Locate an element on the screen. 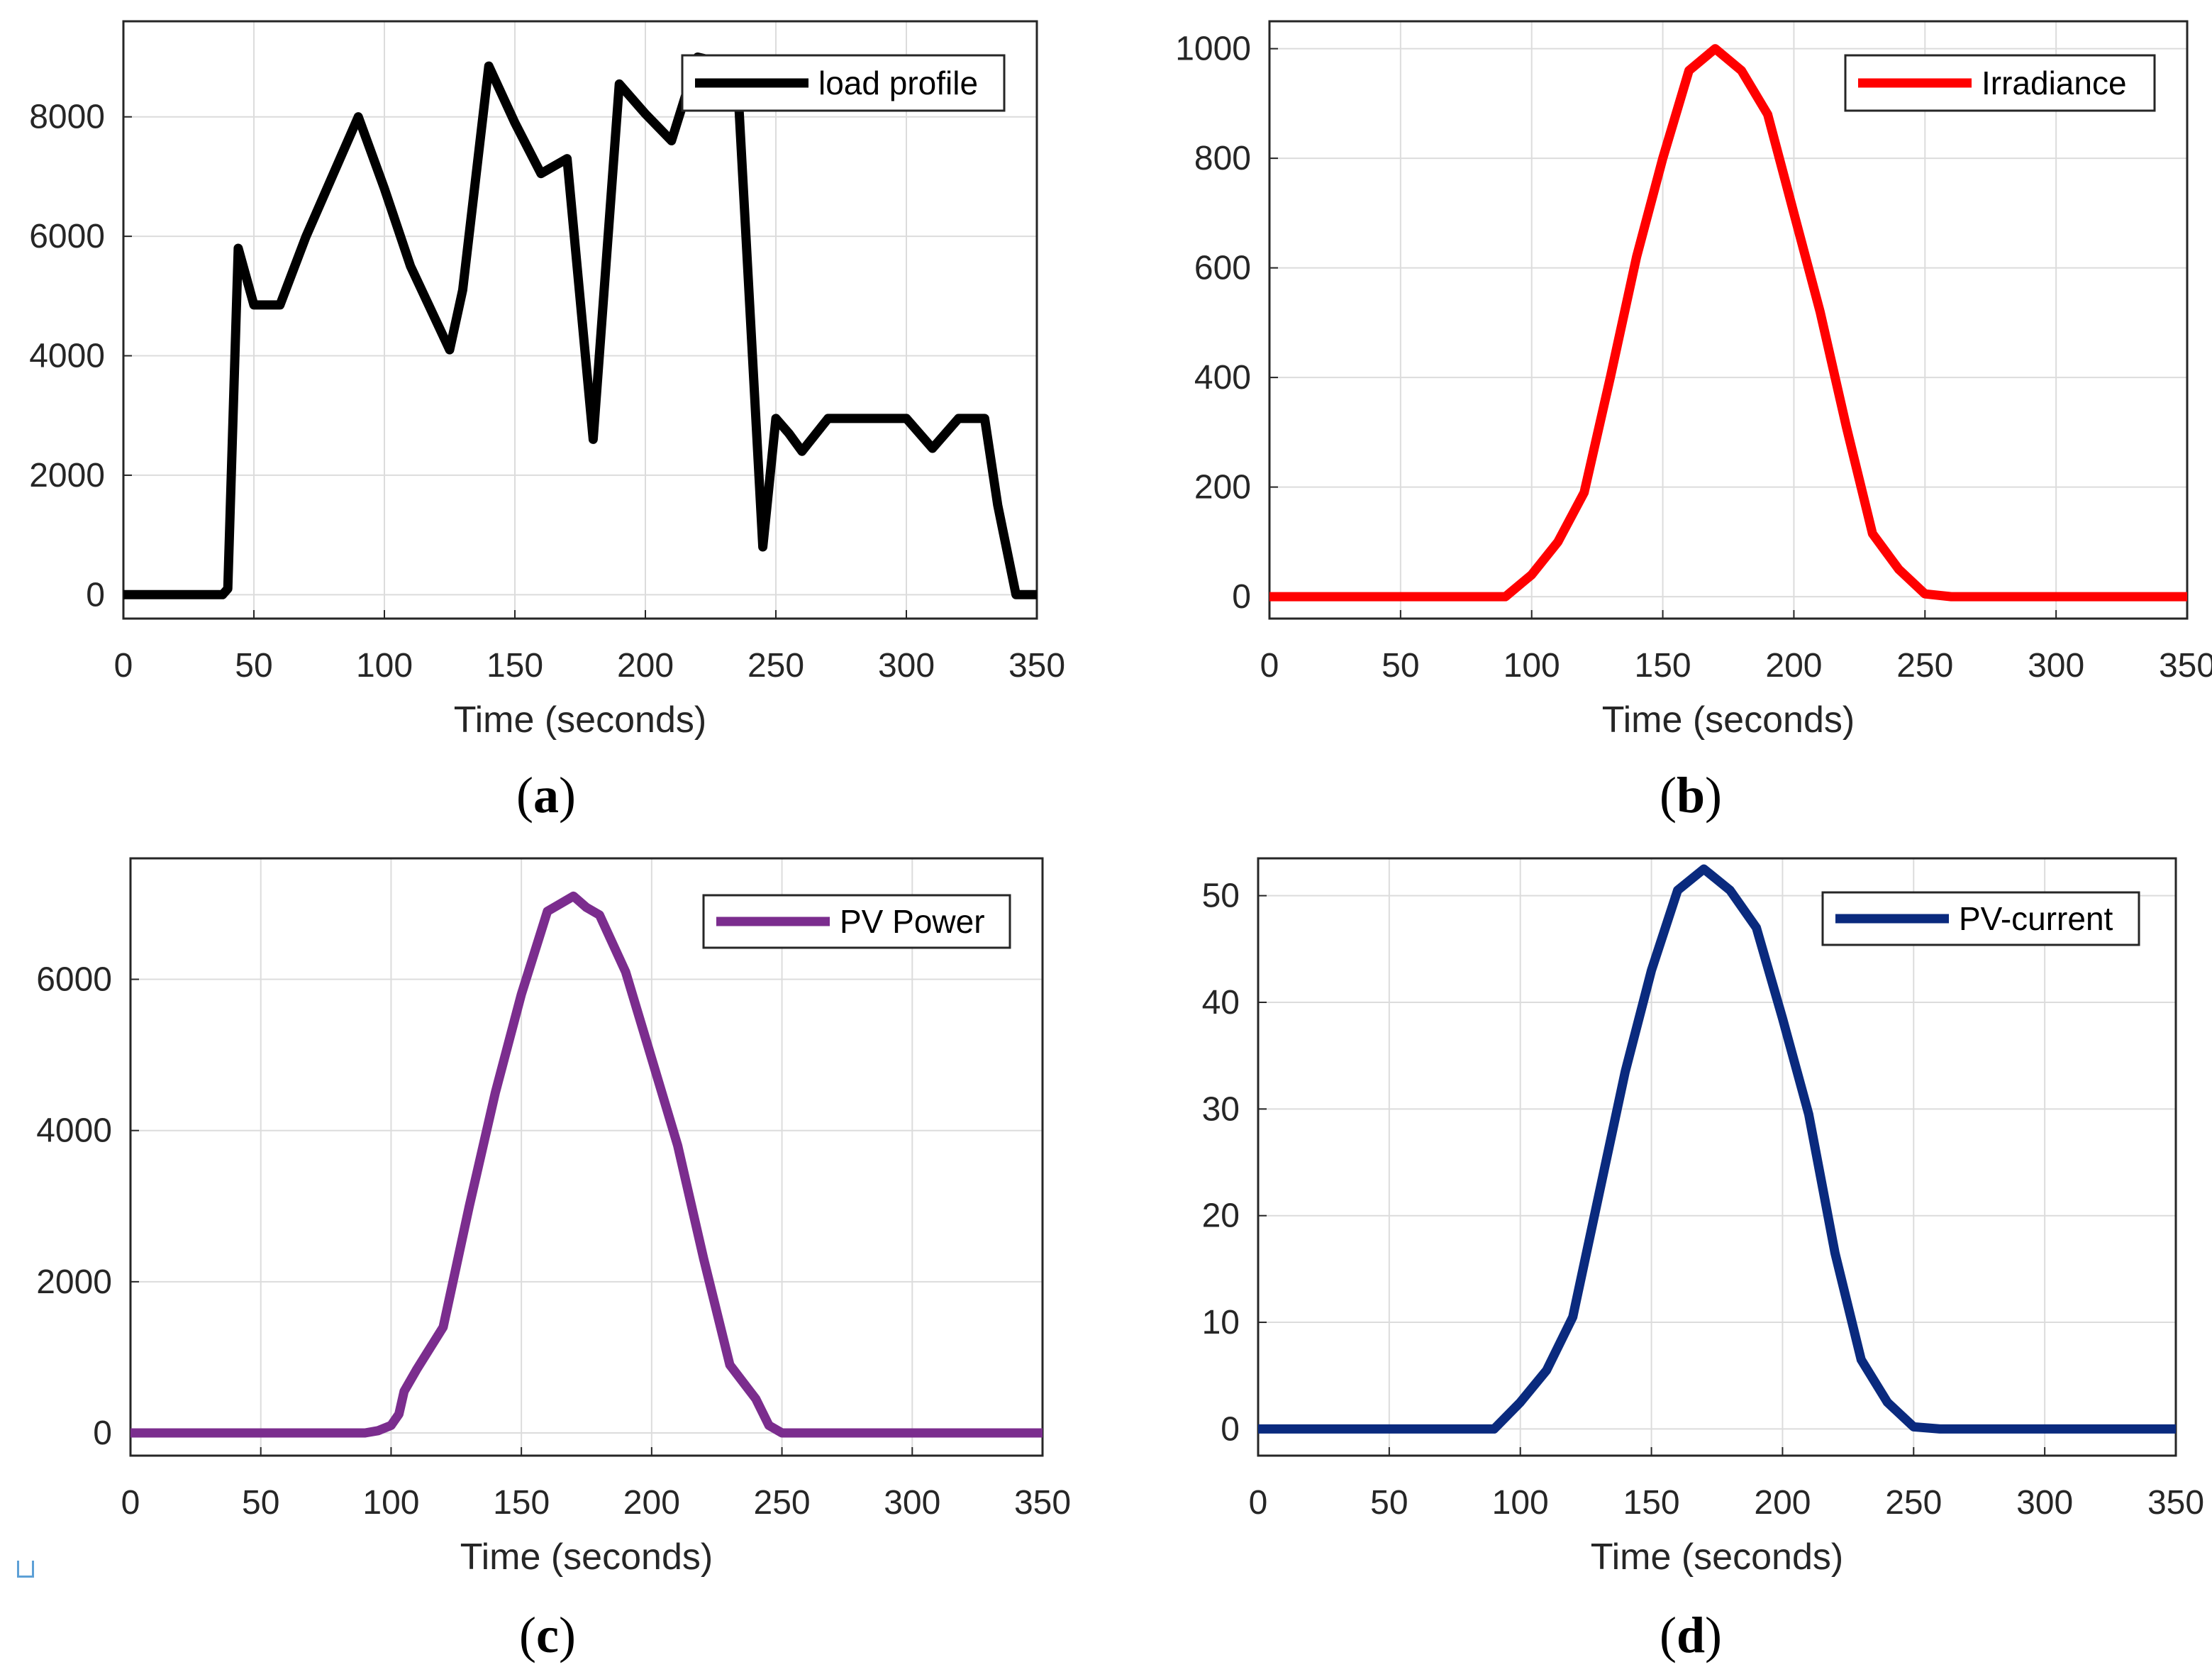 The height and width of the screenshot is (1672, 2212). panel-letter-b: b is located at coordinates (1691, 795).